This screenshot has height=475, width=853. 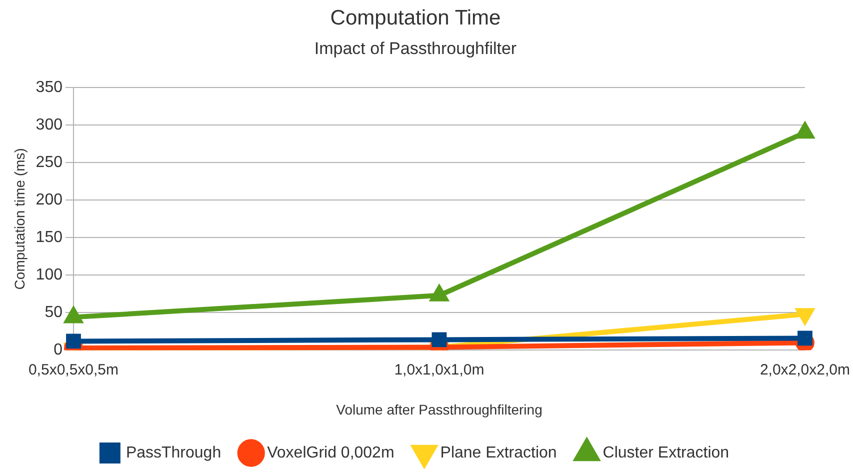 I want to click on legend-label: Plane Extraction, so click(x=498, y=453).